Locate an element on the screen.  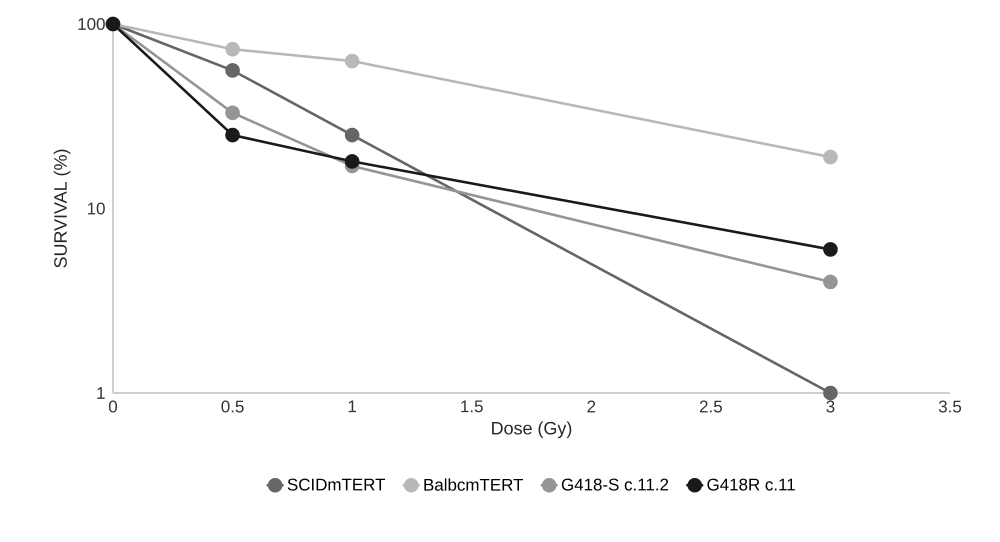
x-tick-label: 3 is located at coordinates (830, 406).